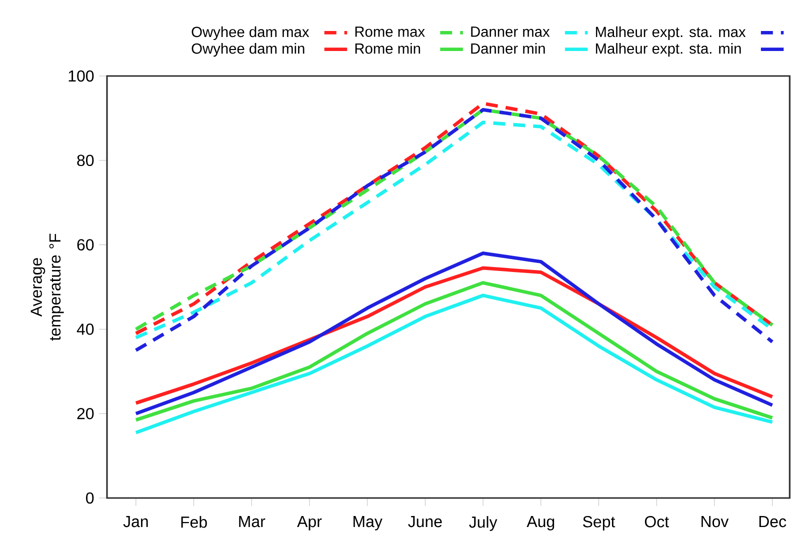  I want to click on y-tick-label: 80, so click(85, 160).